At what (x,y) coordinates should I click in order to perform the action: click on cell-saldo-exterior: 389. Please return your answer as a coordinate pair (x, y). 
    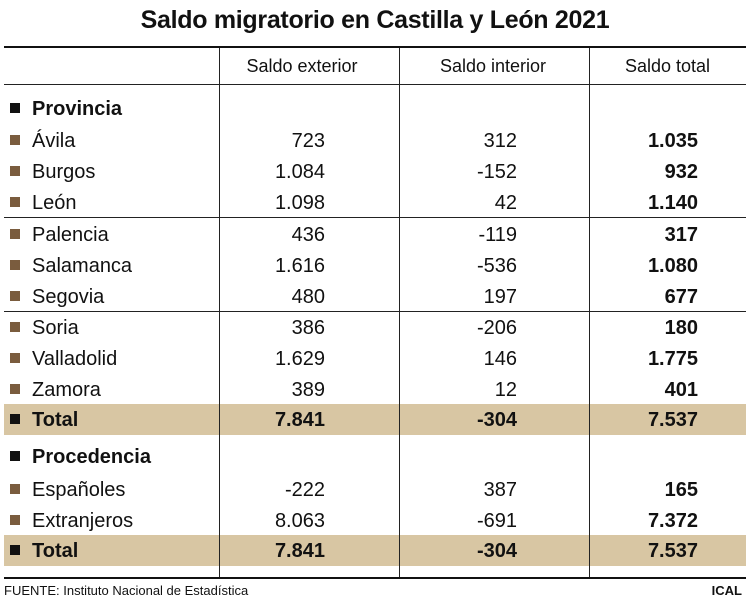
    Looking at the image, I should click on (308, 390).